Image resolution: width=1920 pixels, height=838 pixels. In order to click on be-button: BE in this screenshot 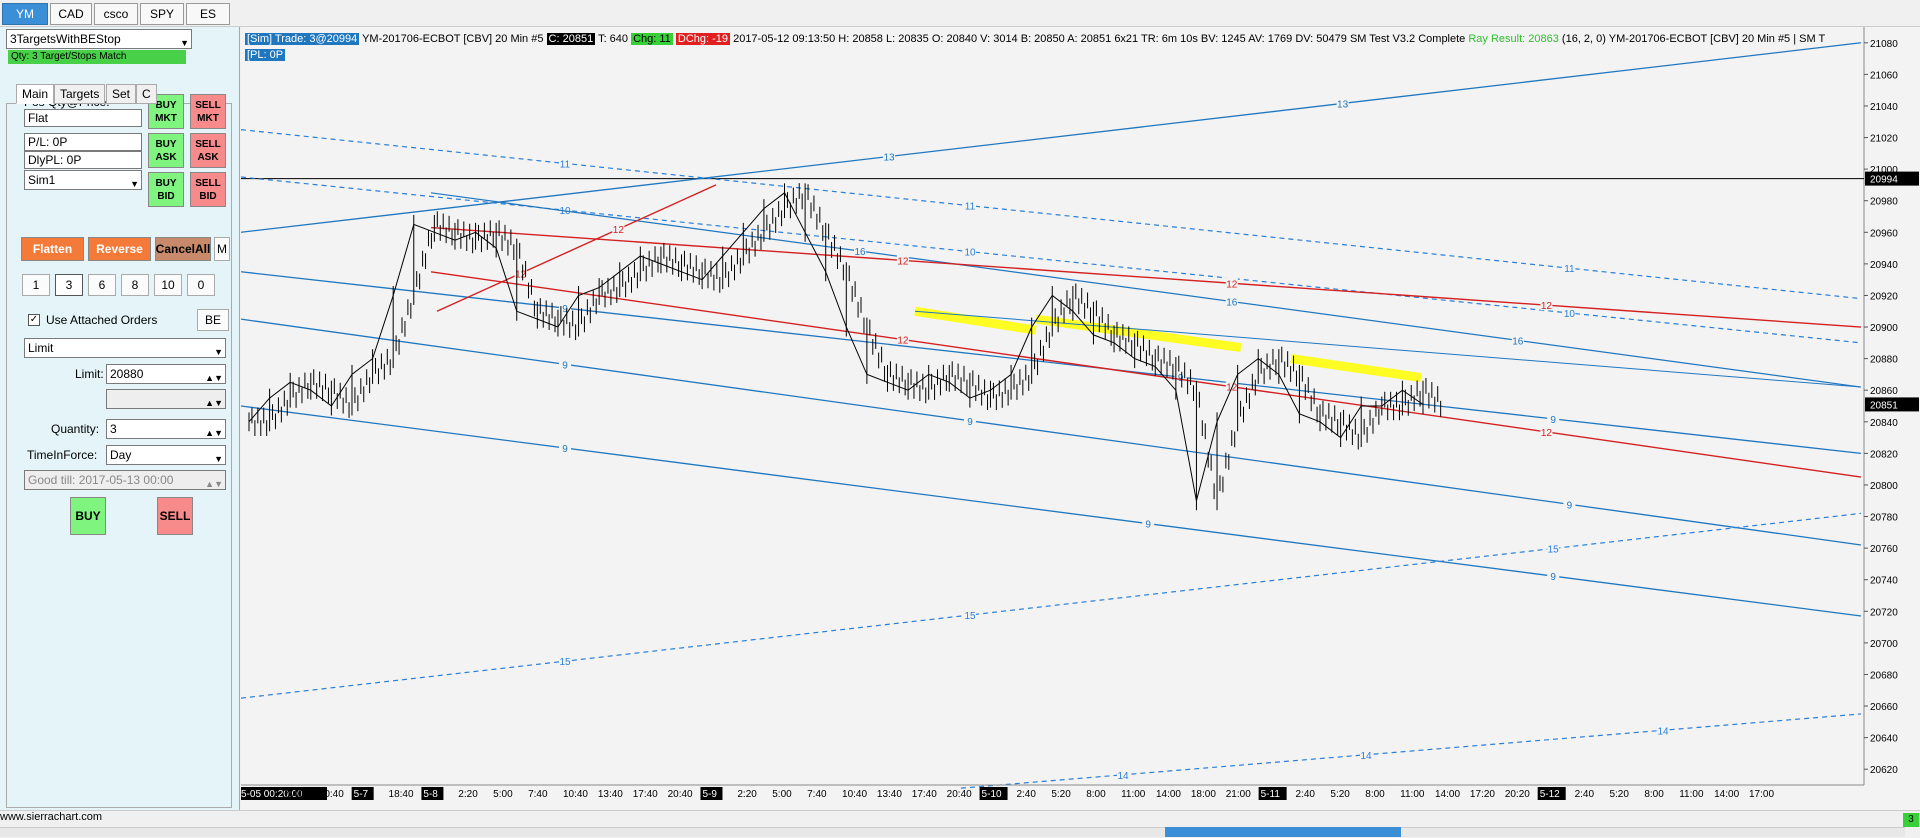, I will do `click(213, 320)`.